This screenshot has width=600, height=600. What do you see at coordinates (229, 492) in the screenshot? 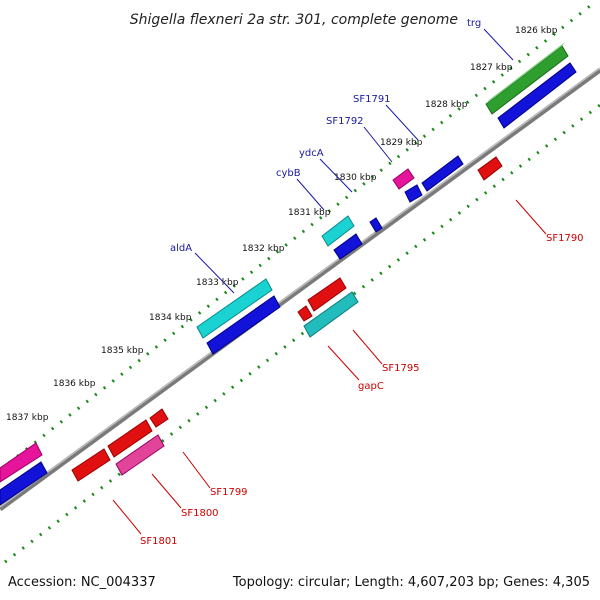
I see `label-SF1799: SF1799` at bounding box center [229, 492].